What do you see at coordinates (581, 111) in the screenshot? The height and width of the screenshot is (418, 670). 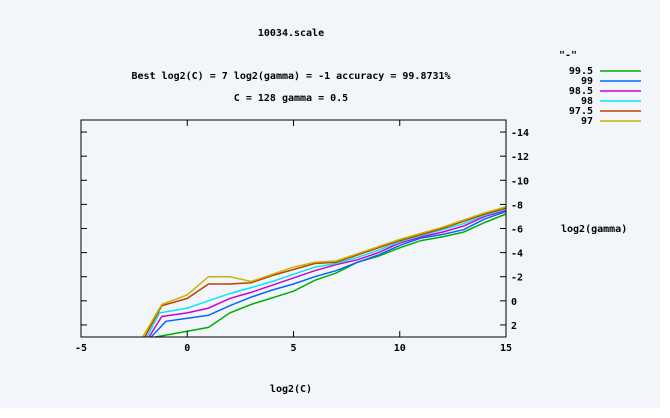 I see `legend-label-4: 97.5` at bounding box center [581, 111].